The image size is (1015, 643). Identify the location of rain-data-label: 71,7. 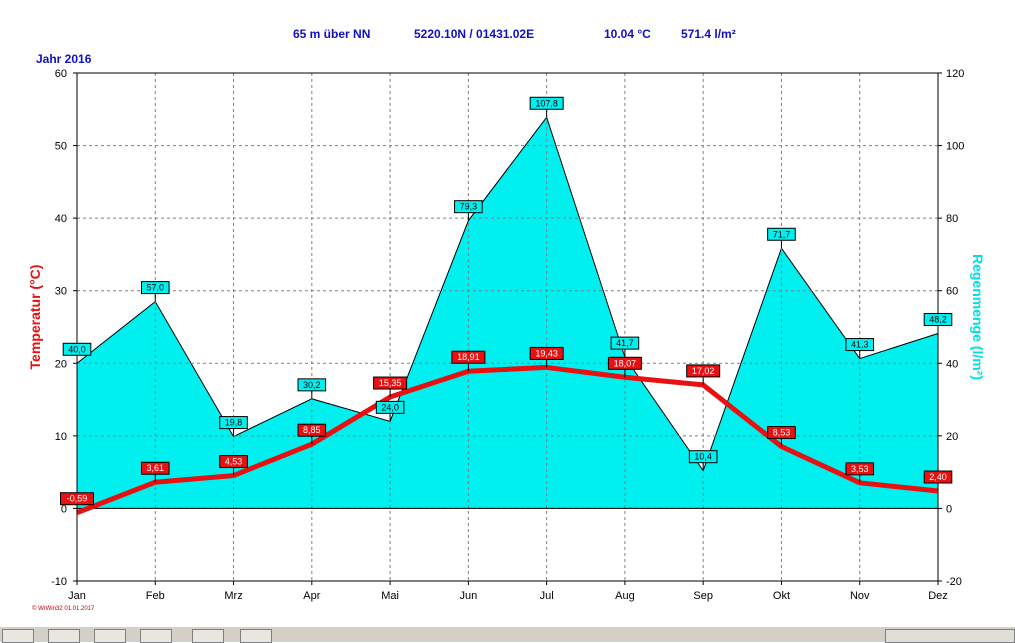
(782, 234).